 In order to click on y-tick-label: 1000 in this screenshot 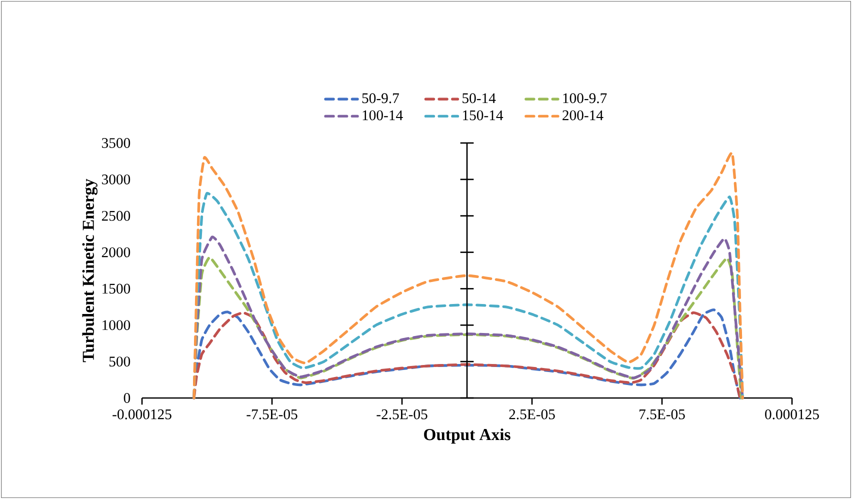, I will do `click(116, 325)`.